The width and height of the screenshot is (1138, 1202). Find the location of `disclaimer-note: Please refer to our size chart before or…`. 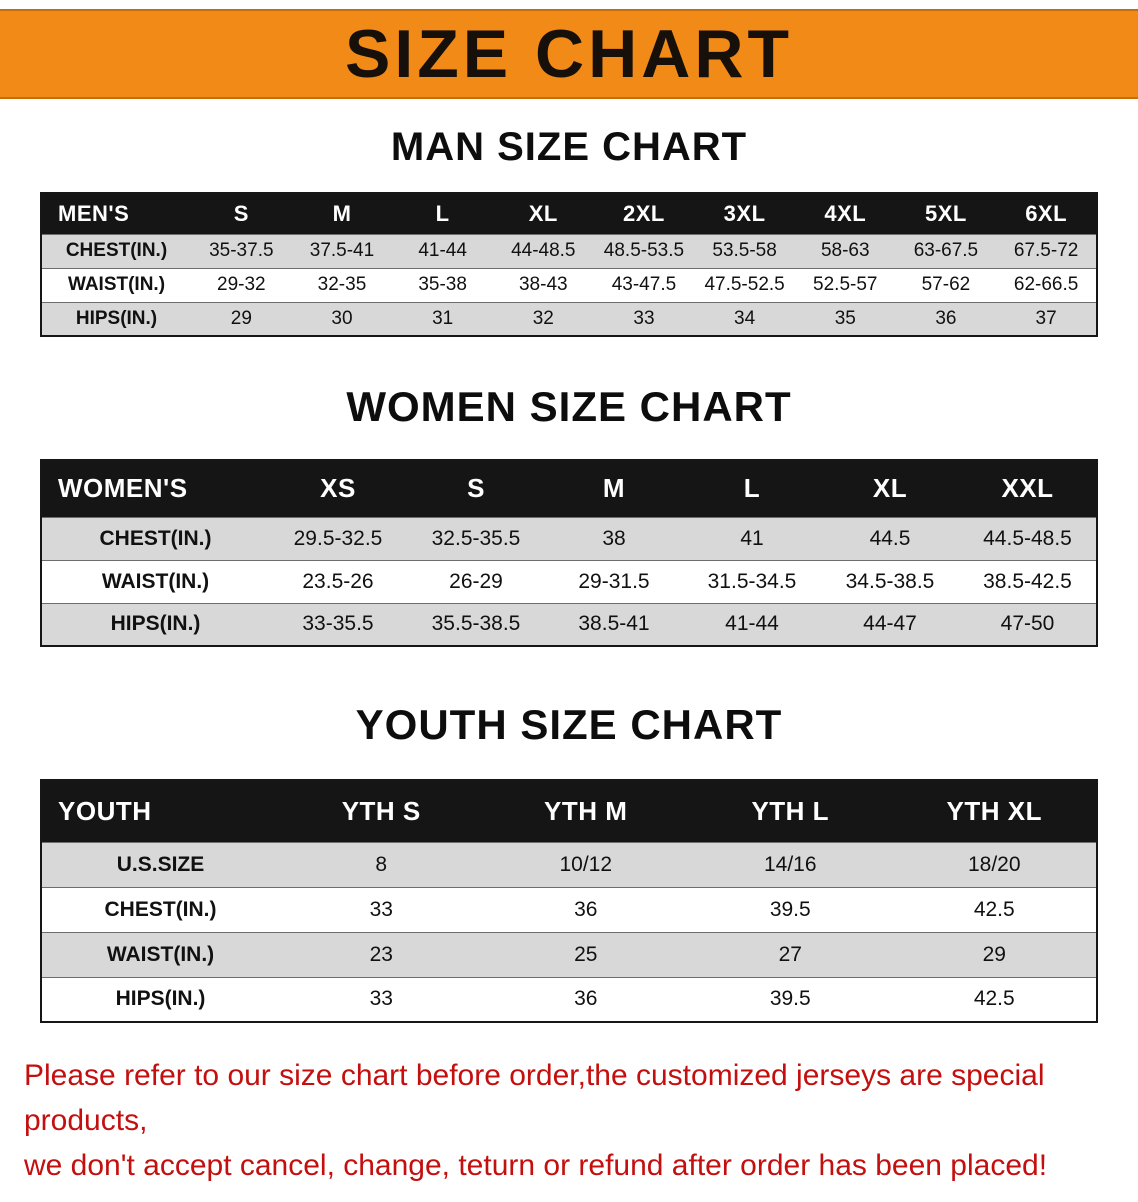

disclaimer-note: Please refer to our size chart before or… is located at coordinates (567, 1120).